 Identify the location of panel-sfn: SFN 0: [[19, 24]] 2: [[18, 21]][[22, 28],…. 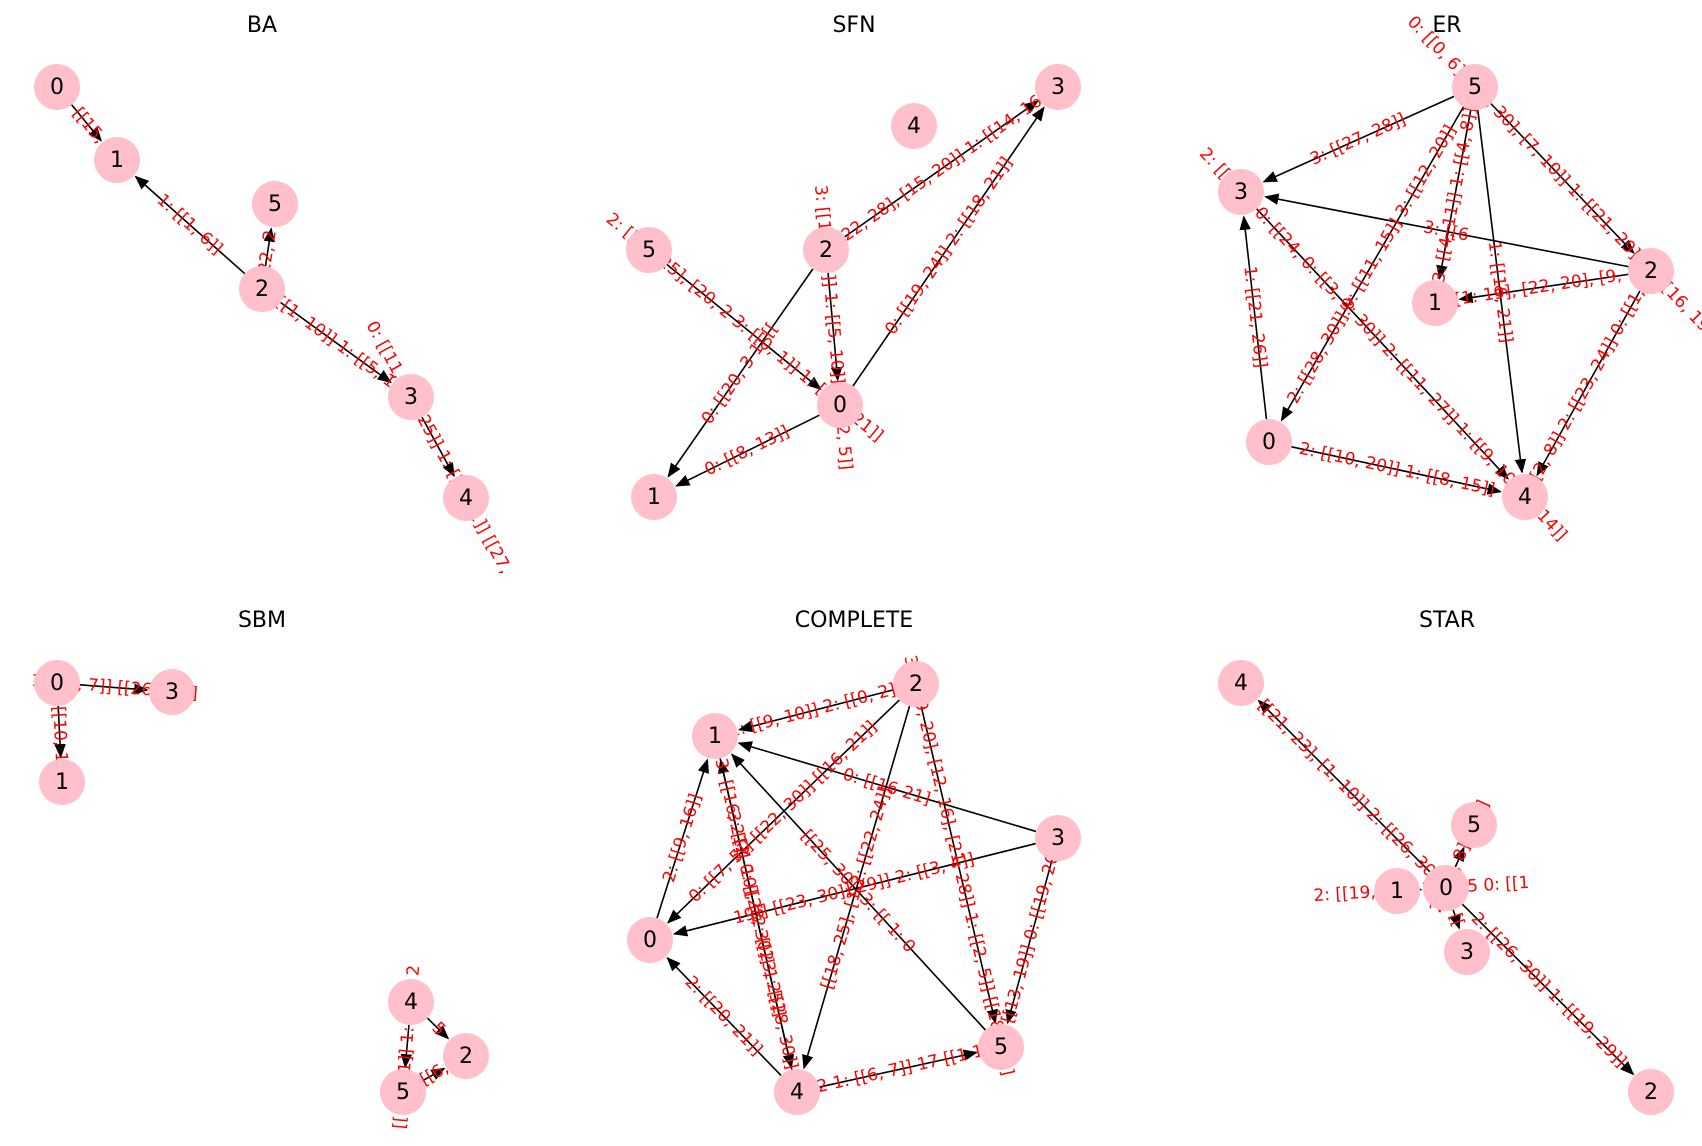
(841, 266).